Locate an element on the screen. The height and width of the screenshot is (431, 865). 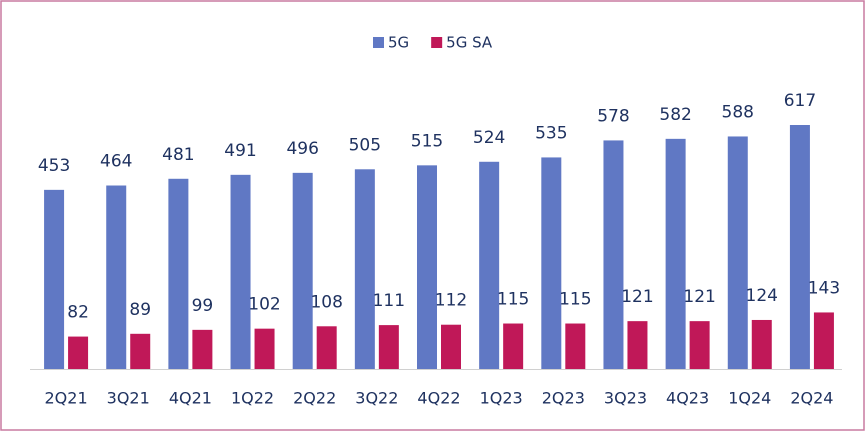
value-label: 588 is located at coordinates (738, 112).